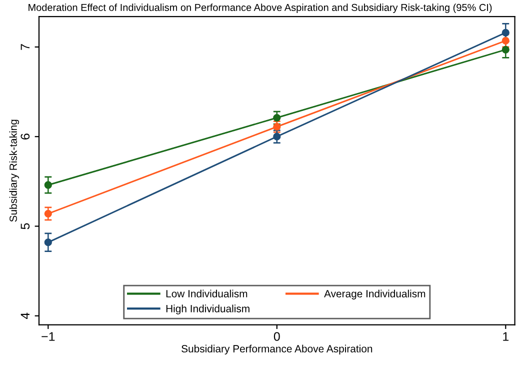  What do you see at coordinates (207, 294) in the screenshot?
I see `legend-label: Low Individualism` at bounding box center [207, 294].